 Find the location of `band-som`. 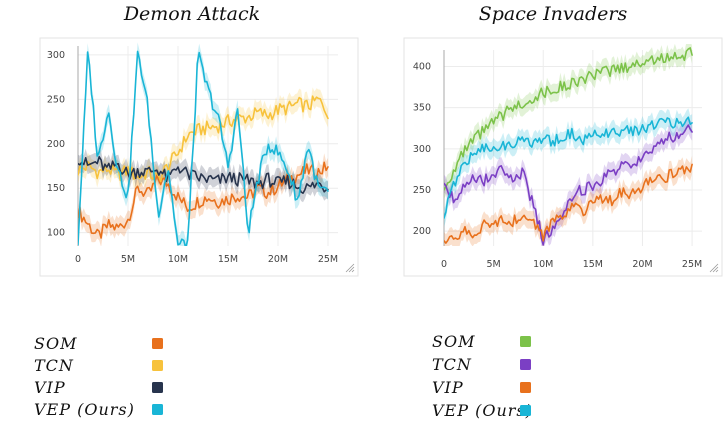

band-som is located at coordinates (203, 199).